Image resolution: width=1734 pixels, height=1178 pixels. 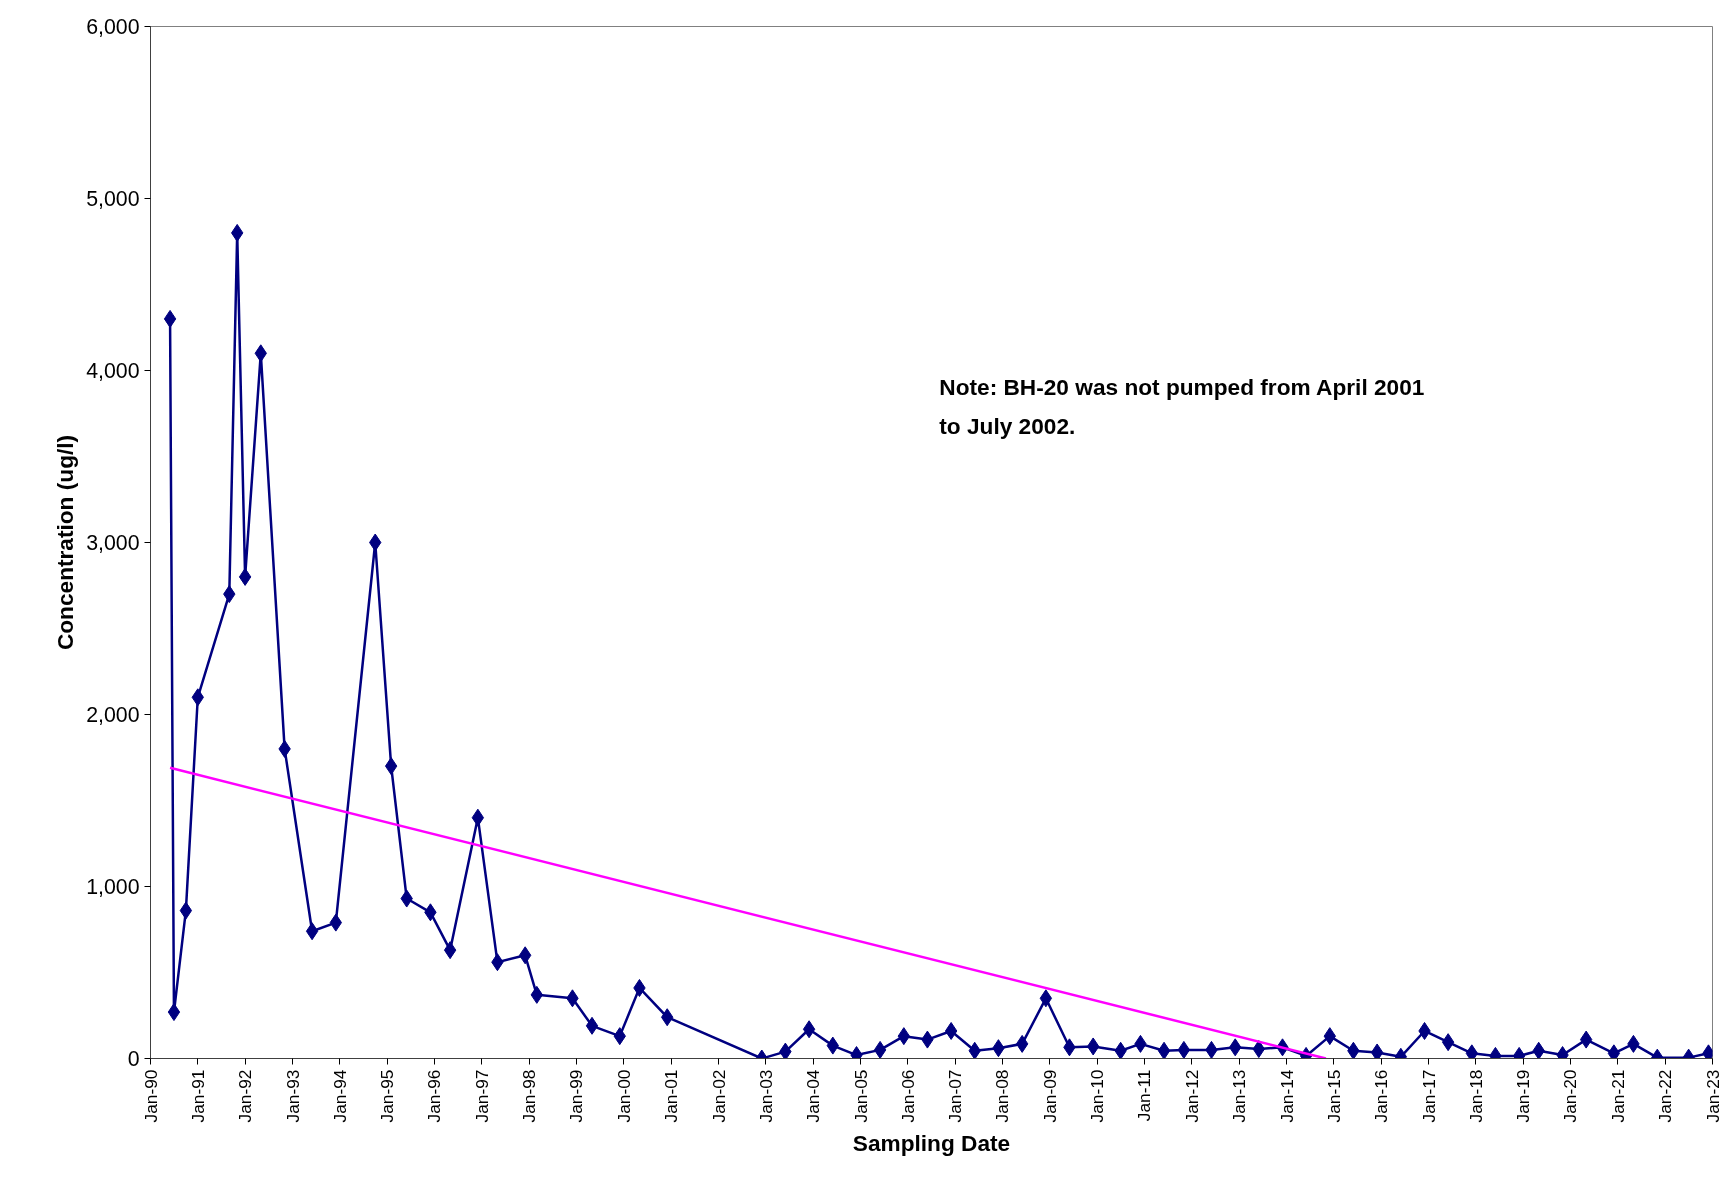 I want to click on x-tick-label: Jan-10, so click(x=1097, y=1096).